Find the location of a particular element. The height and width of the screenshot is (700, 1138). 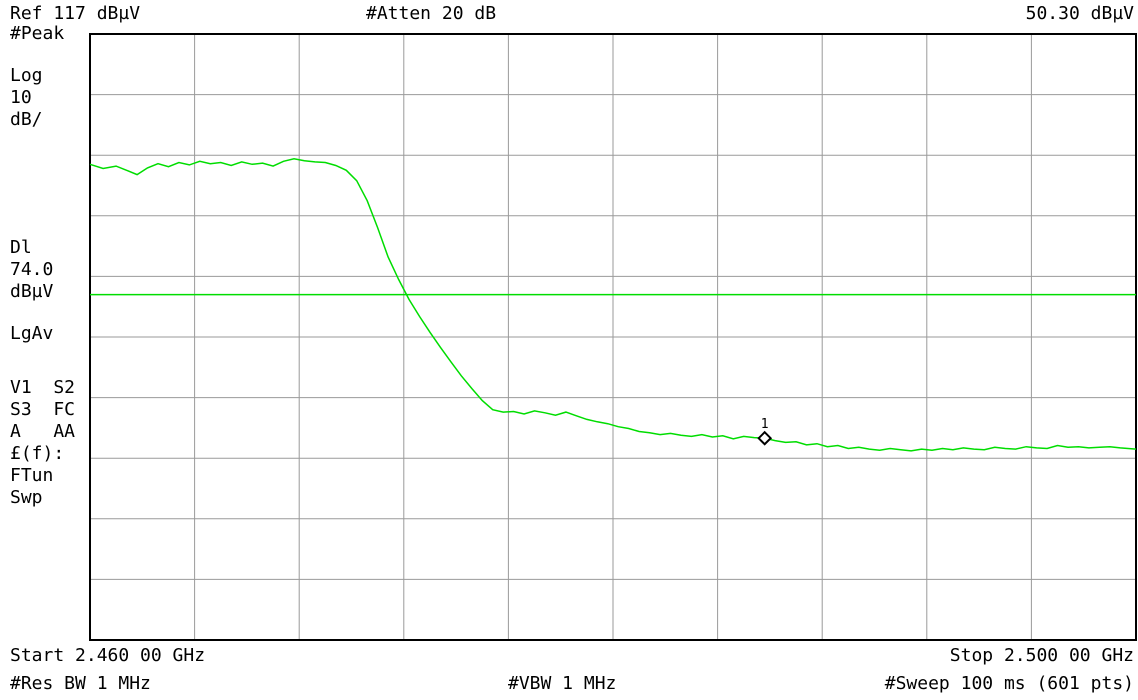

ref-level-label: Ref 117 dBµV is located at coordinates (75, 13).